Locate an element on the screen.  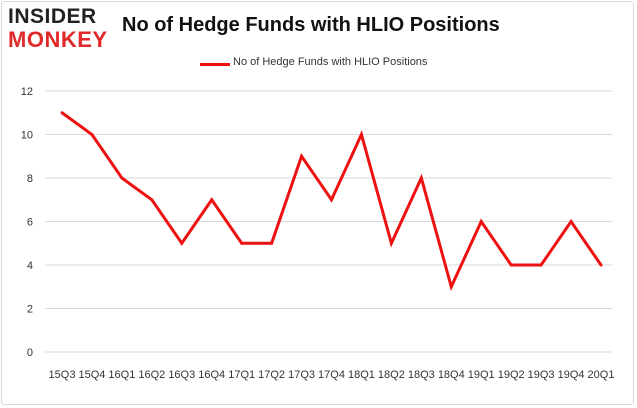
x-tick-label: 17Q4 is located at coordinates (331, 375).